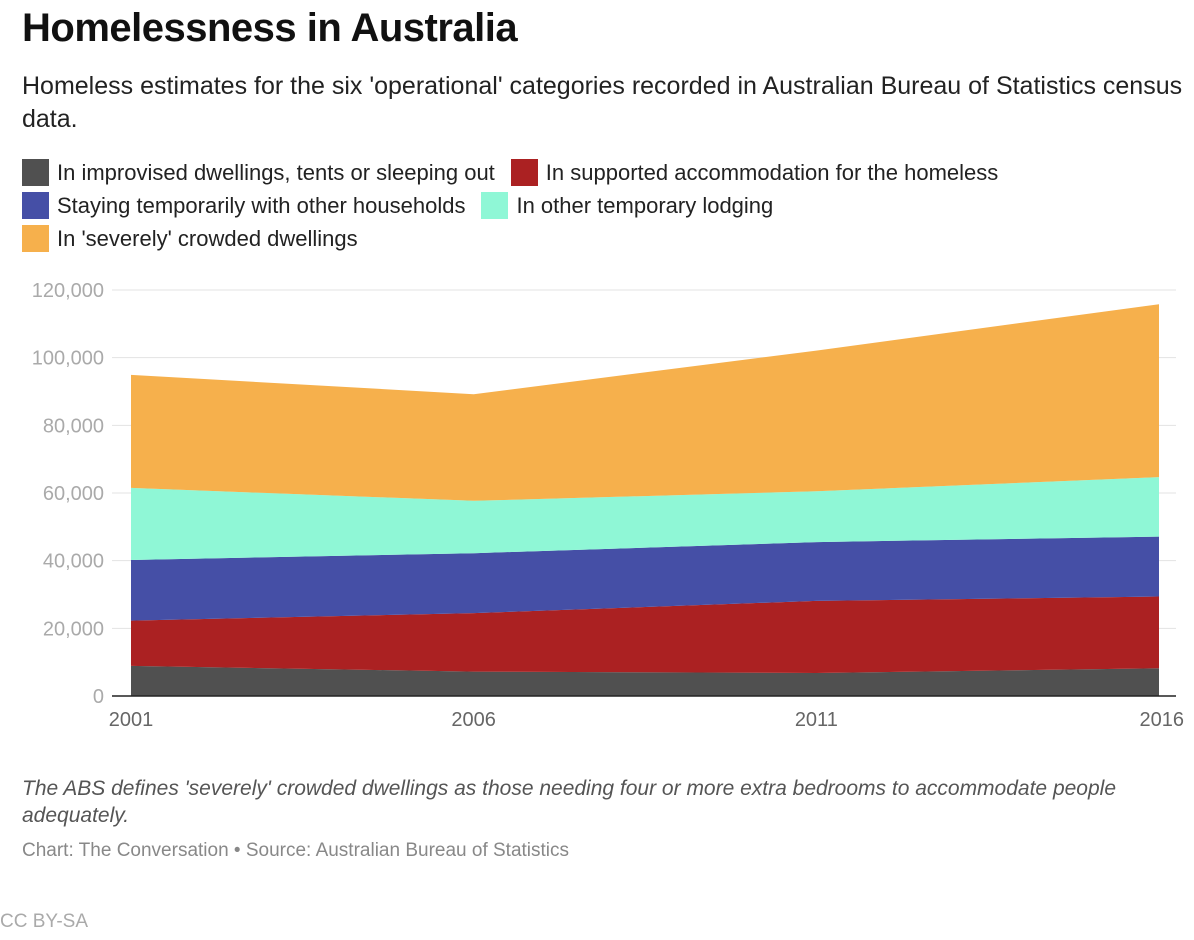 This screenshot has height=940, width=1194. Describe the element at coordinates (131, 720) in the screenshot. I see `x-tick-label: 2001` at that location.